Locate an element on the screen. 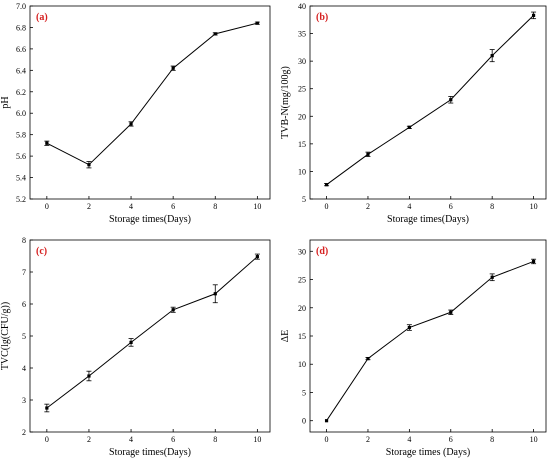 Image resolution: width=550 pixels, height=465 pixels. y-tick-label: 6.0 is located at coordinates (21, 113).